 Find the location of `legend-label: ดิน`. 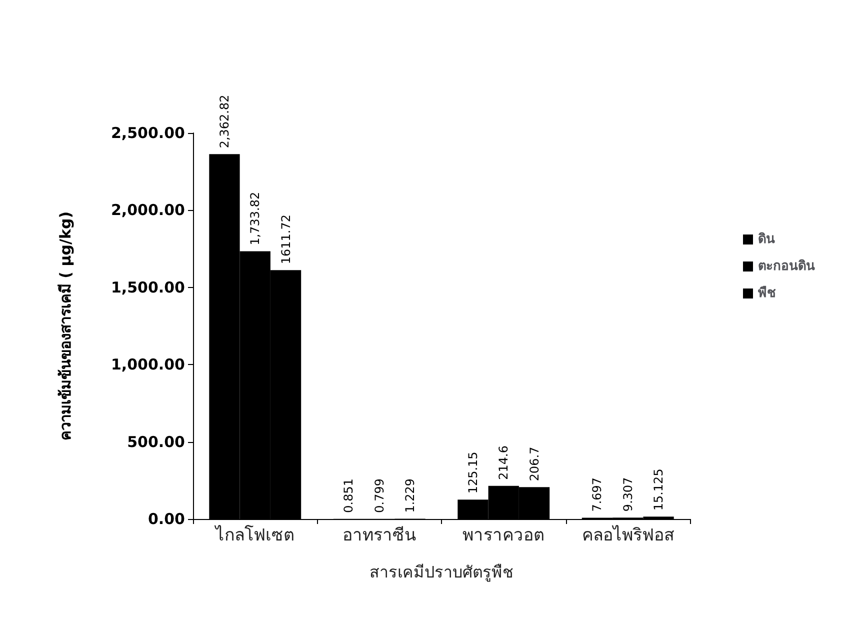

legend-label: ดิน is located at coordinates (766, 239).